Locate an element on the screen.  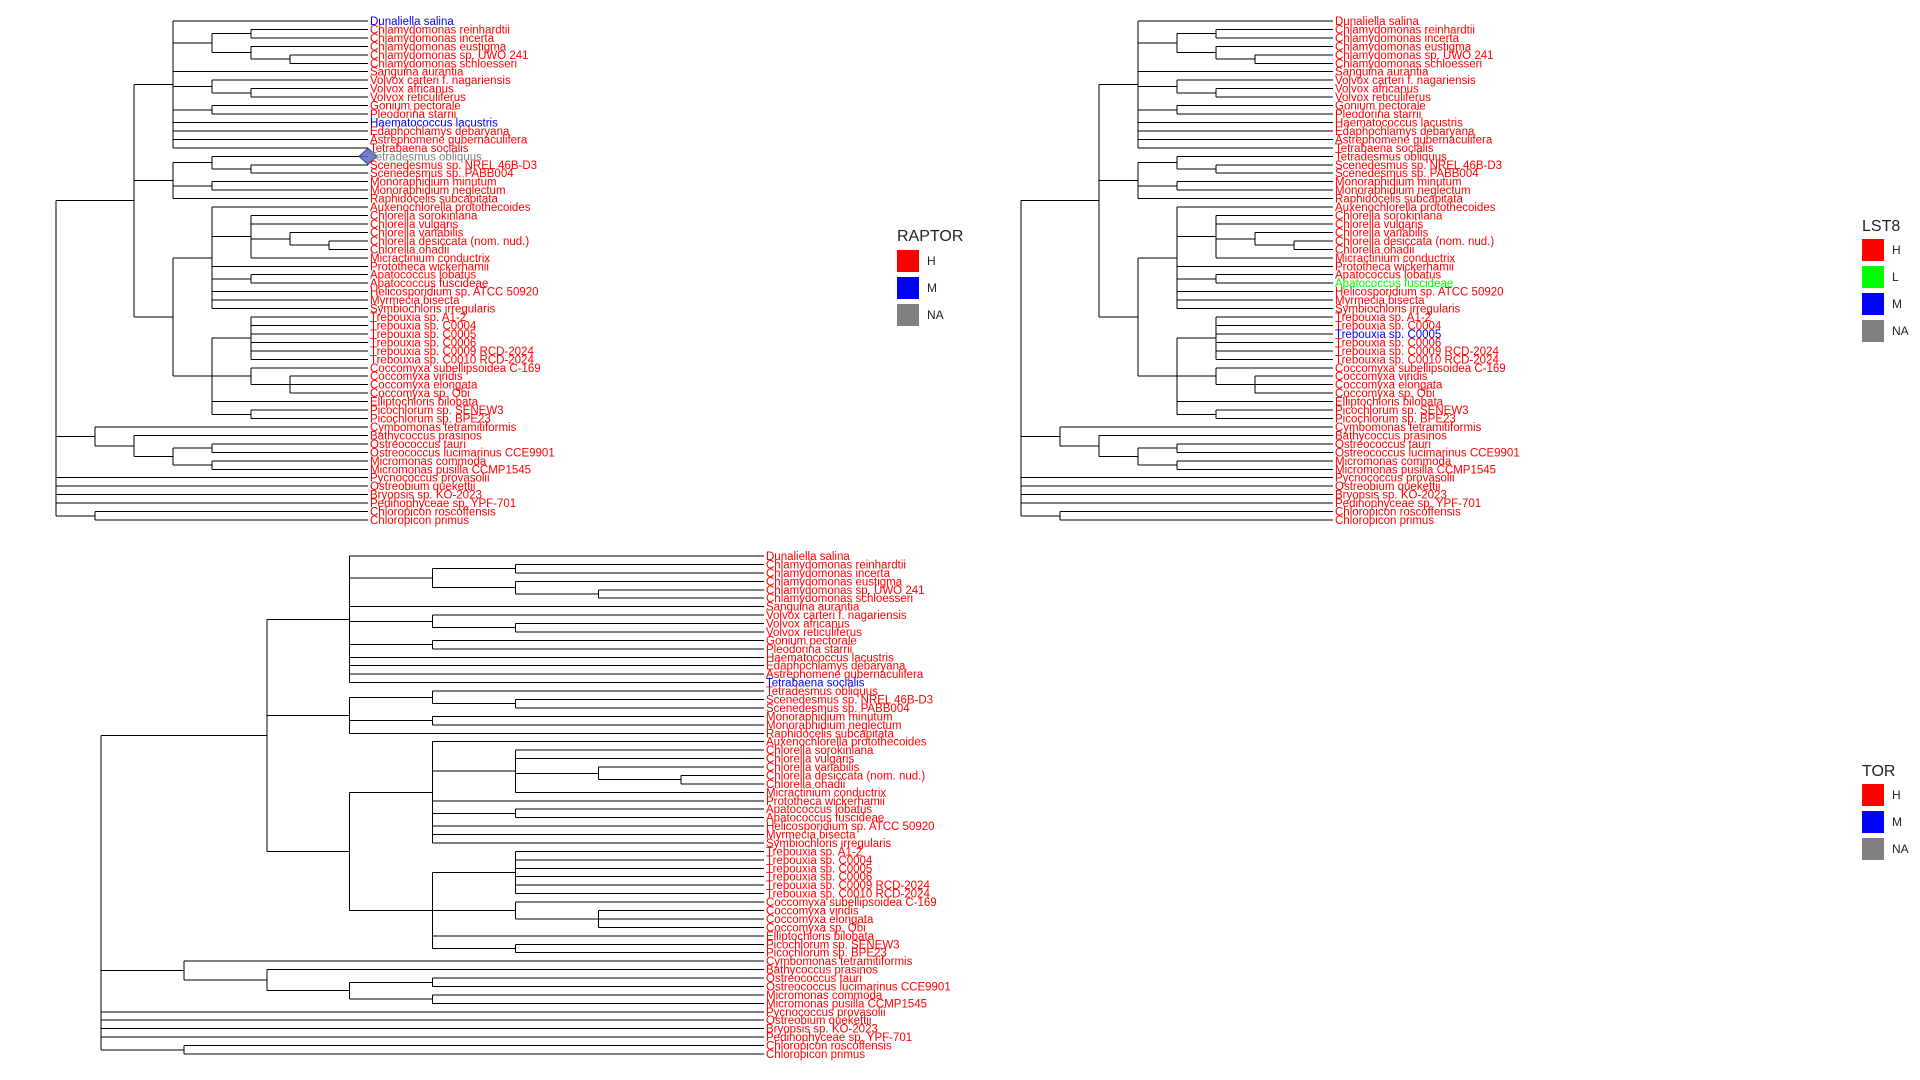
tip-label: Edaphochlamys debaryana is located at coordinates (1405, 132).